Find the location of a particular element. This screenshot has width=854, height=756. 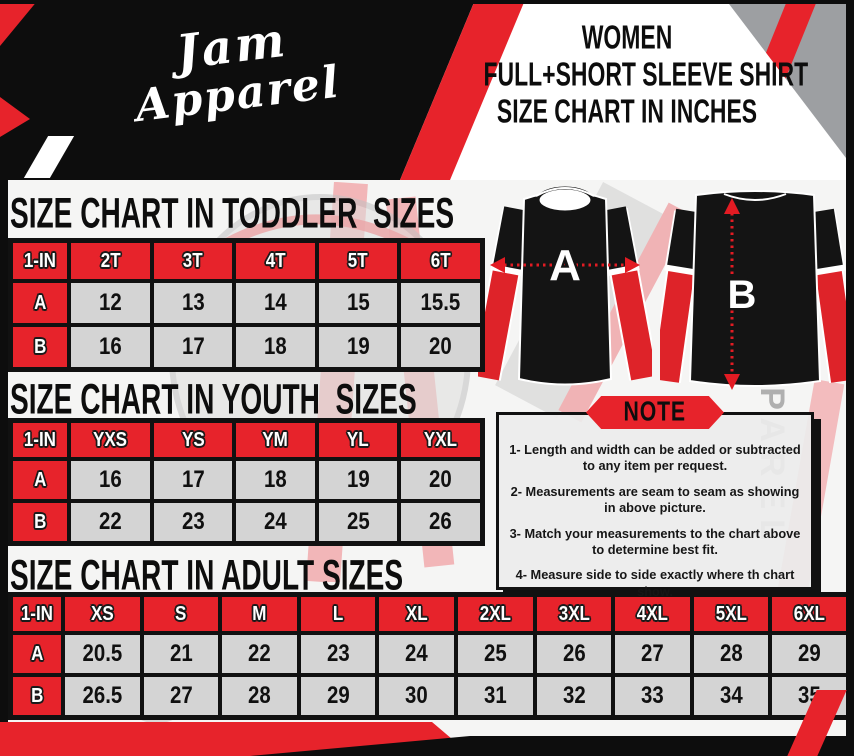

frame-left-border is located at coordinates (4, 468).